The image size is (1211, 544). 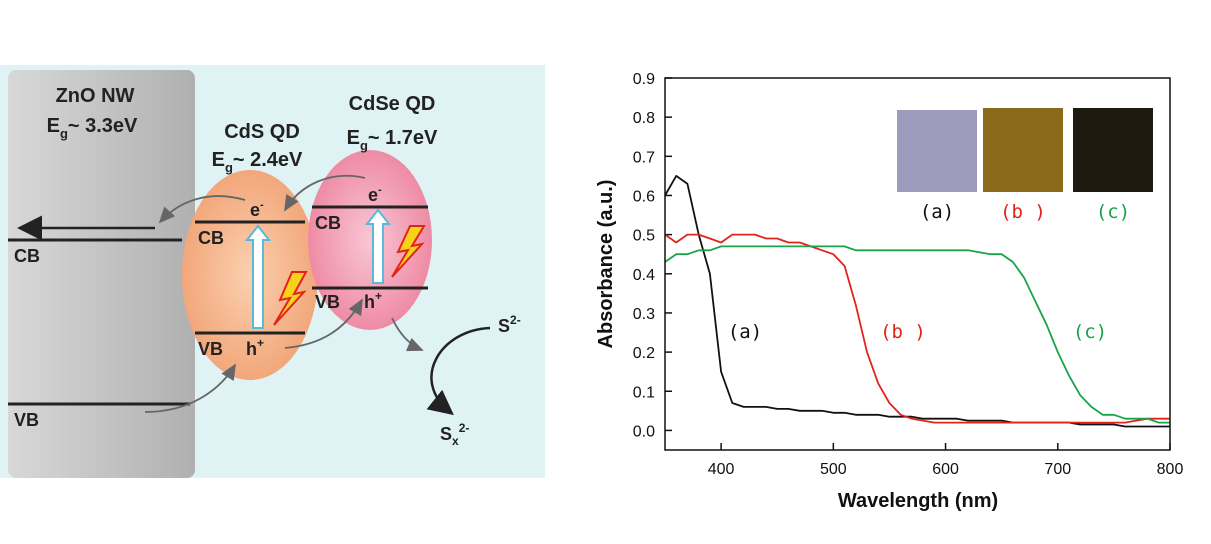 What do you see at coordinates (446, 434) in the screenshot?
I see `polysulfide-base: S` at bounding box center [446, 434].